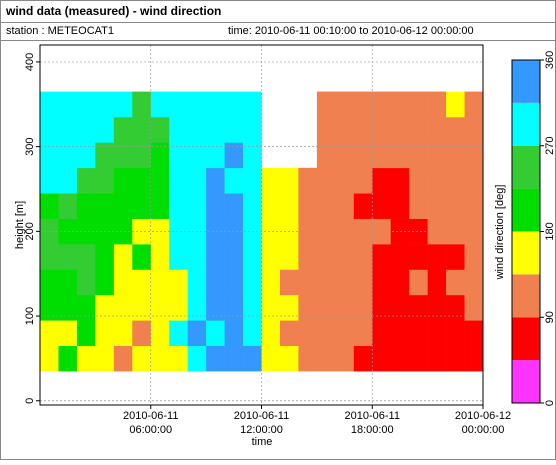  What do you see at coordinates (550, 60) in the screenshot?
I see `colorbar-tick-label: 360` at bounding box center [550, 60].